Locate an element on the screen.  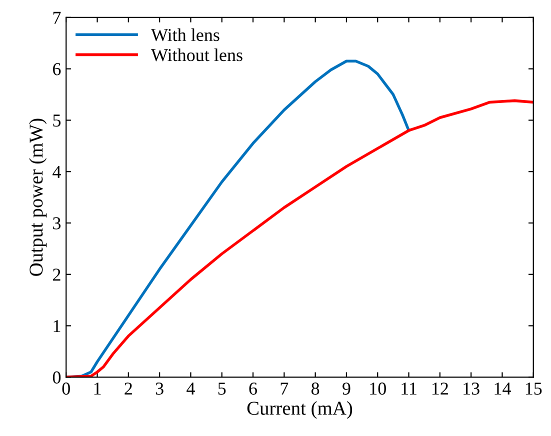
y-tick-label: 5 is located at coordinates (57, 120).